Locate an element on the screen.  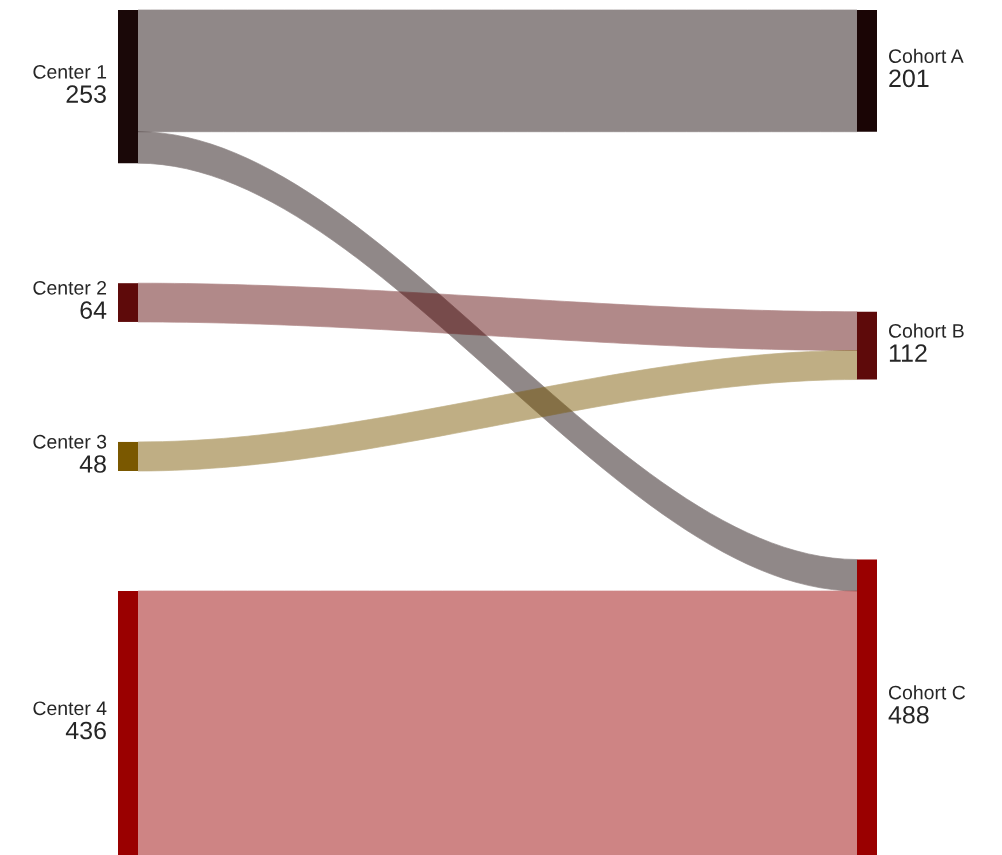
category-label: Center 1 is located at coordinates (70, 71).